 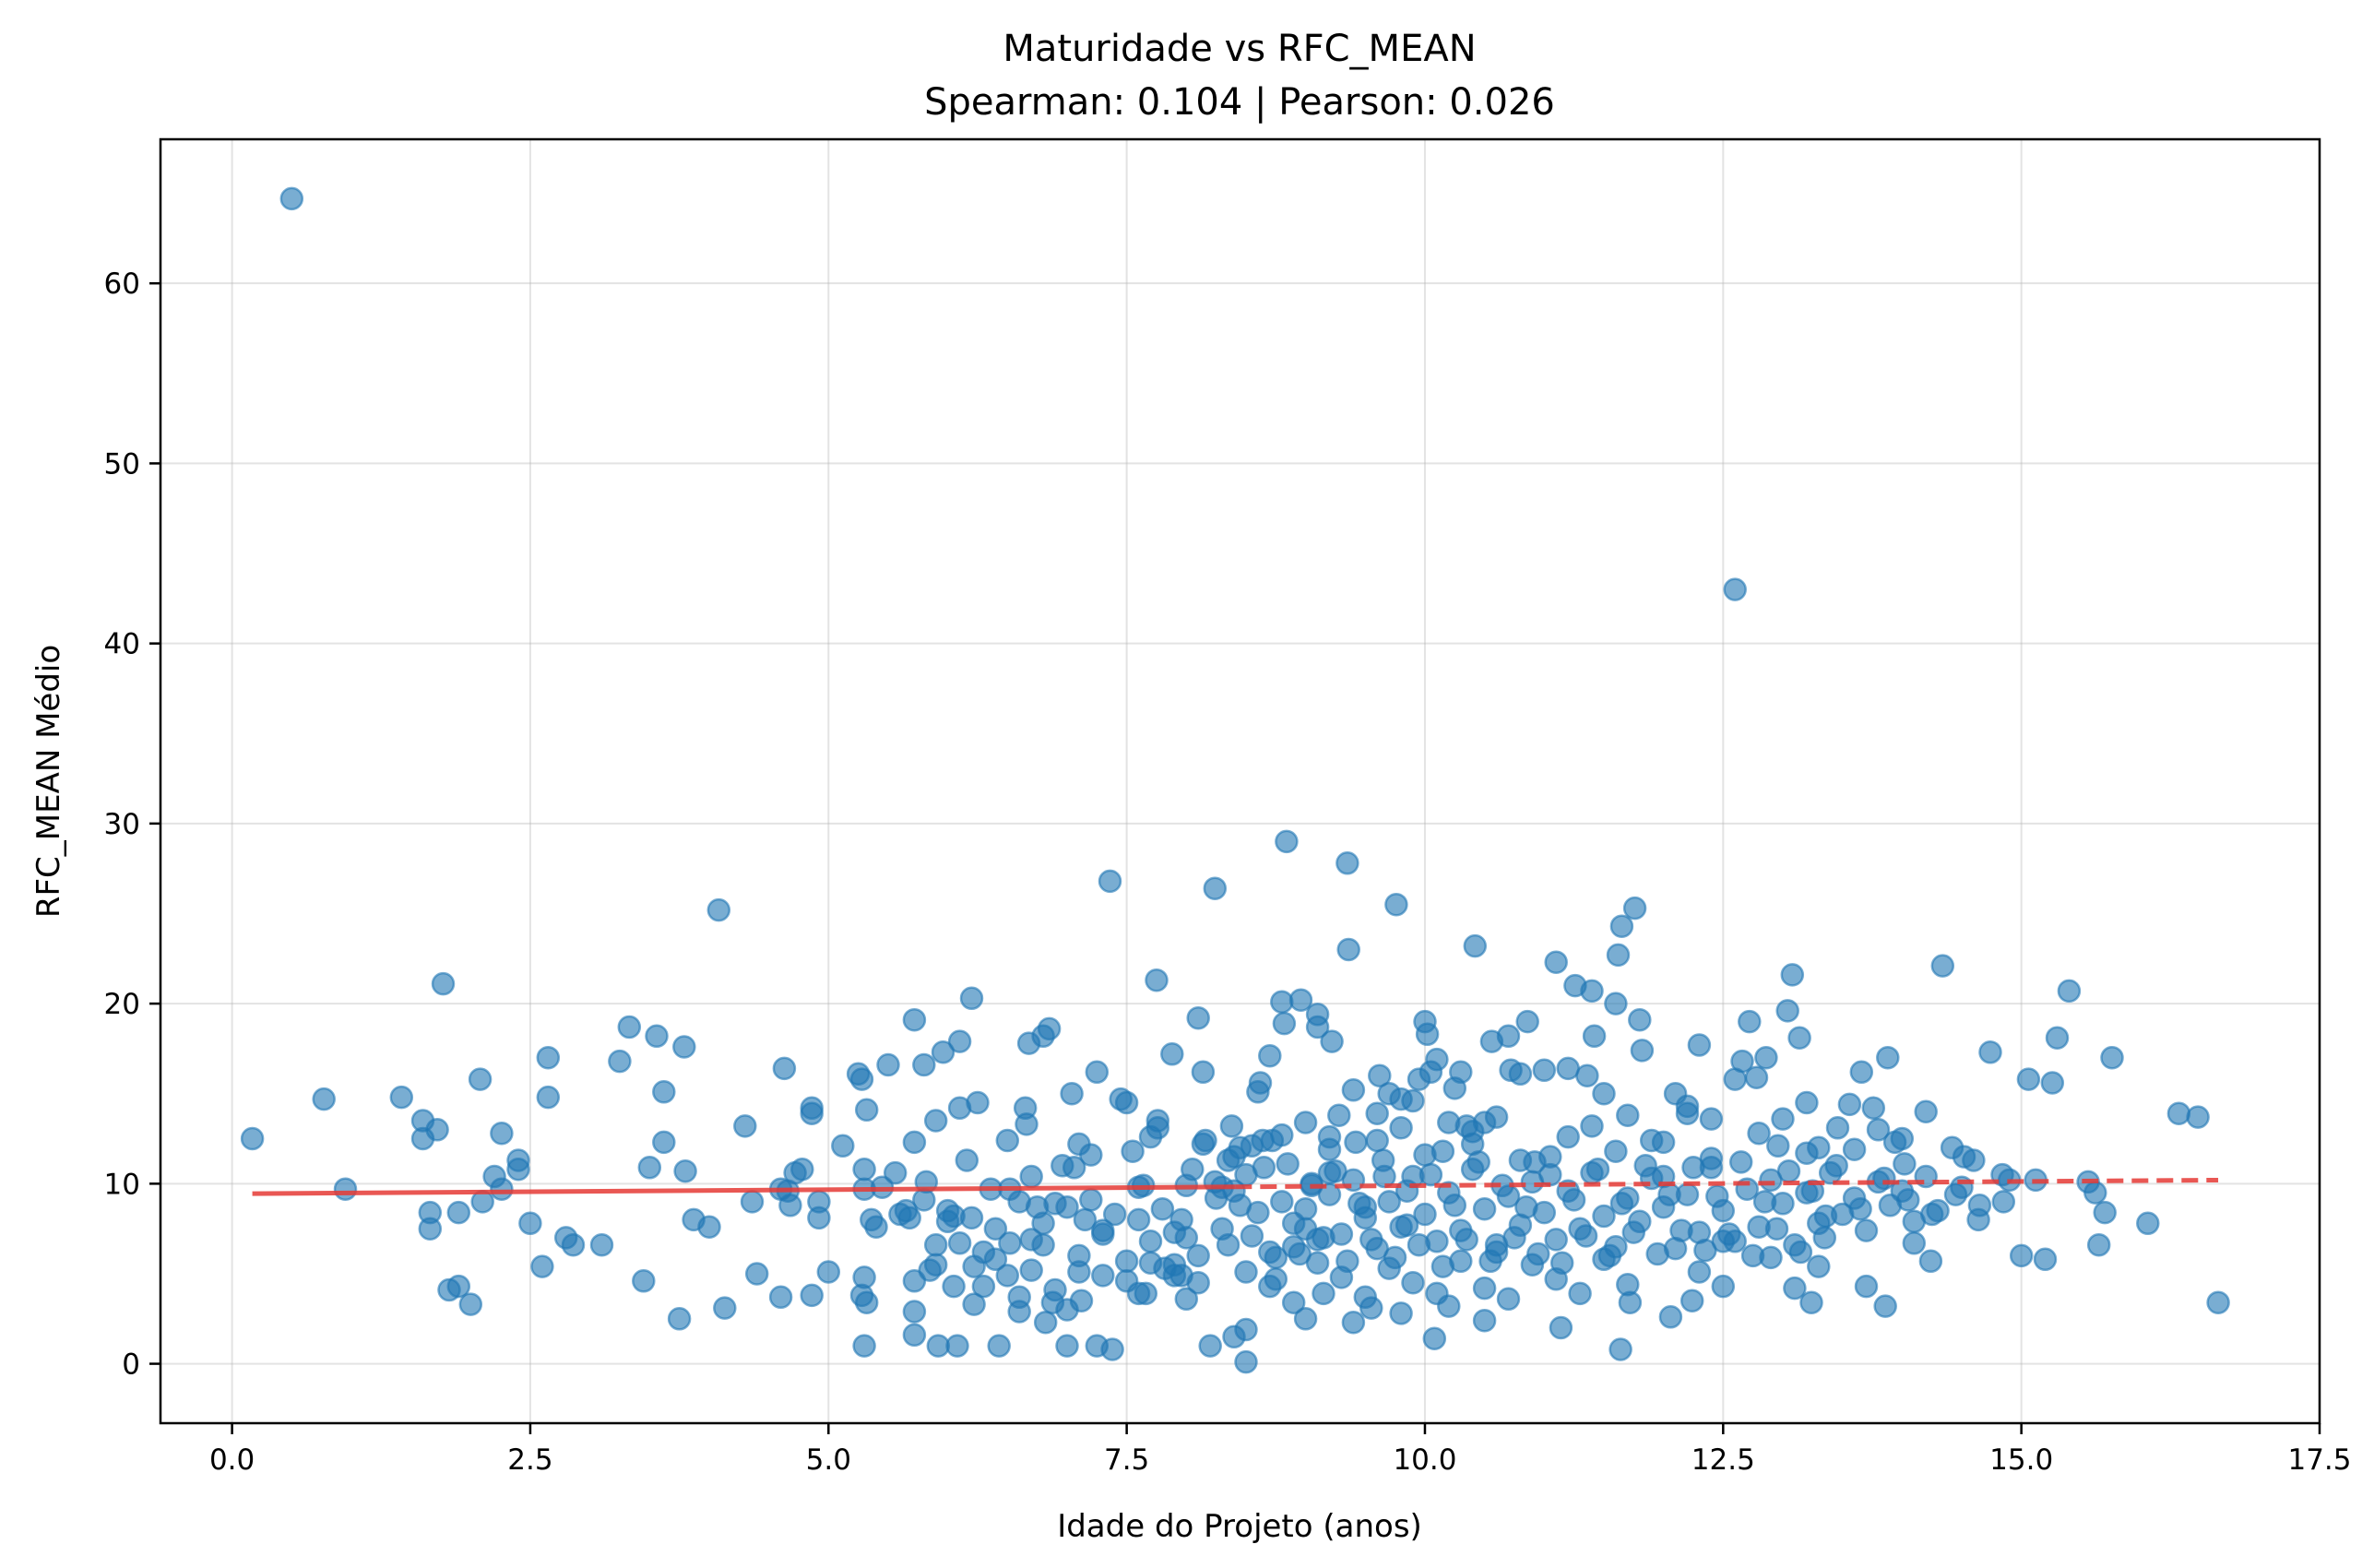 What do you see at coordinates (232, 1460) in the screenshot?
I see `x-tick-label: 0.0` at bounding box center [232, 1460].